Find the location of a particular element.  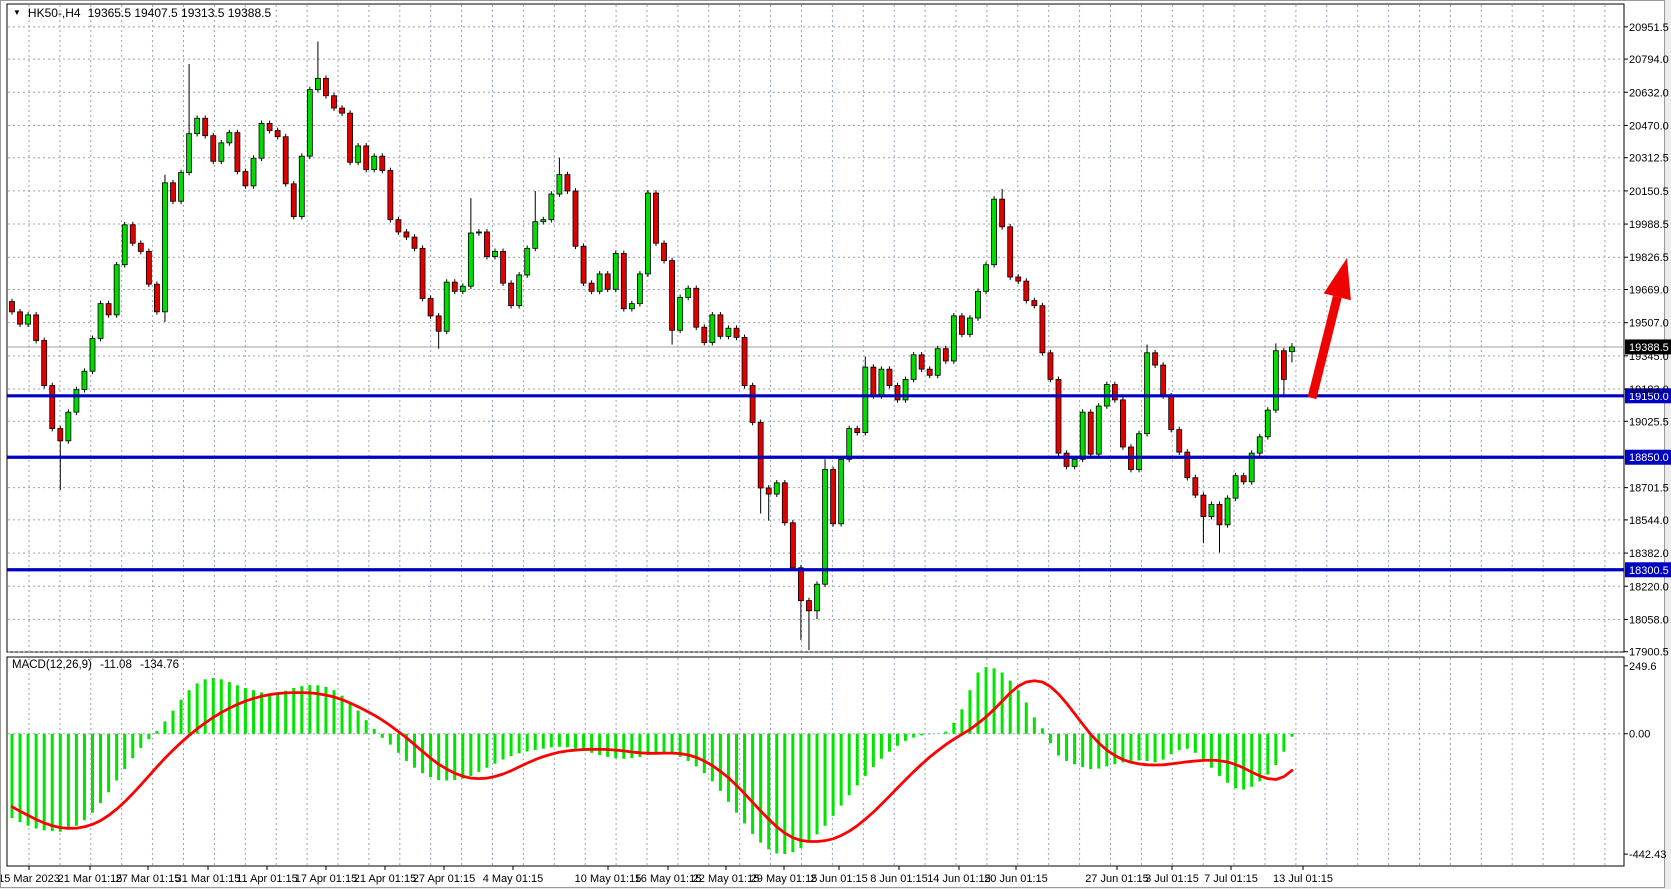

time-axis-label: 13 Jul 01:15 is located at coordinates (1303, 879).